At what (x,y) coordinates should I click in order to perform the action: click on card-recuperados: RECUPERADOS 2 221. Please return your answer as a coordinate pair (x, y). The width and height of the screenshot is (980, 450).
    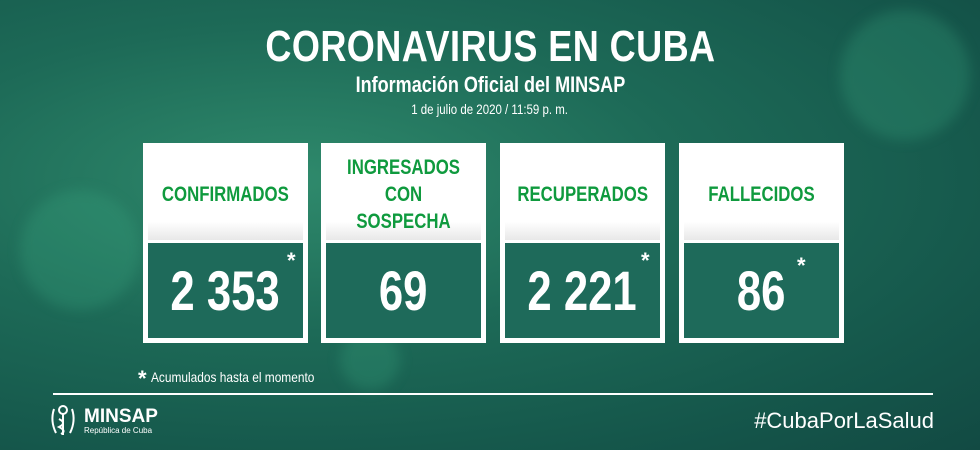
    Looking at the image, I should click on (582, 243).